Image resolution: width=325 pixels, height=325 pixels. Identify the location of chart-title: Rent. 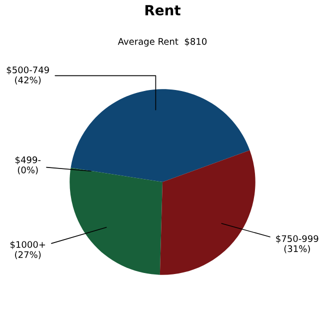
(163, 10).